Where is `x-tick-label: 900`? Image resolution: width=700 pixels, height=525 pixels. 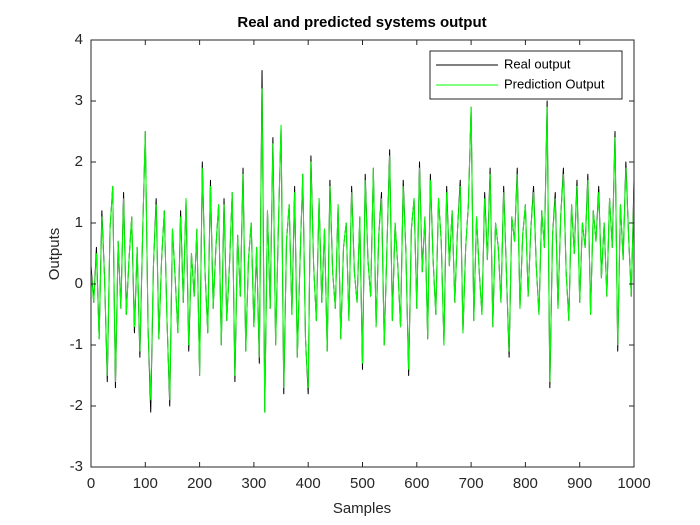
x-tick-label: 900 is located at coordinates (579, 483).